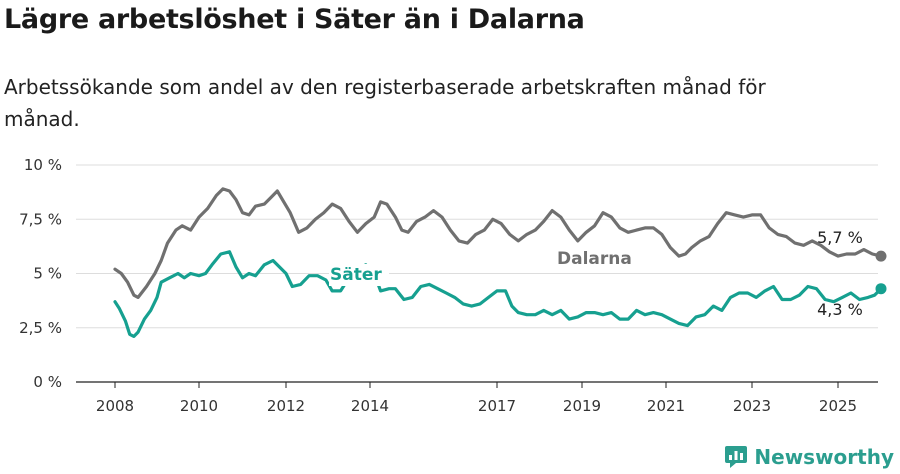  What do you see at coordinates (752, 406) in the screenshot?
I see `x-tick-label: 2023` at bounding box center [752, 406].